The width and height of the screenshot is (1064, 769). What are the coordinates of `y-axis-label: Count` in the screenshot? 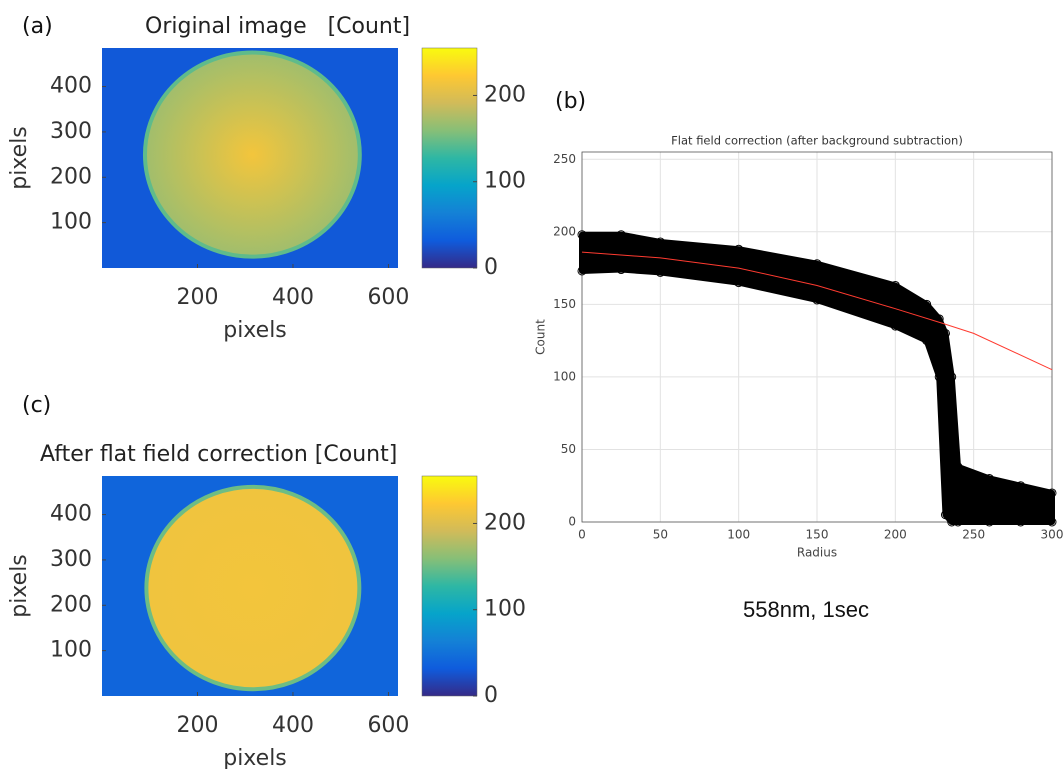 It's located at (541, 337).